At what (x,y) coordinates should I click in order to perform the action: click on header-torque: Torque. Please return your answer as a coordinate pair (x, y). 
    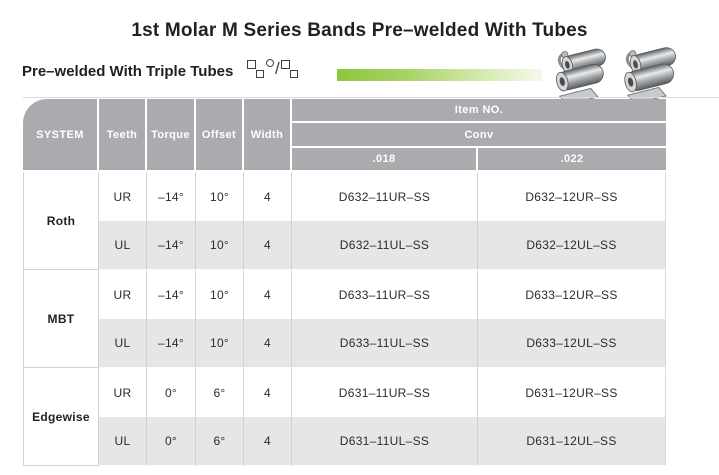
    Looking at the image, I should click on (171, 135).